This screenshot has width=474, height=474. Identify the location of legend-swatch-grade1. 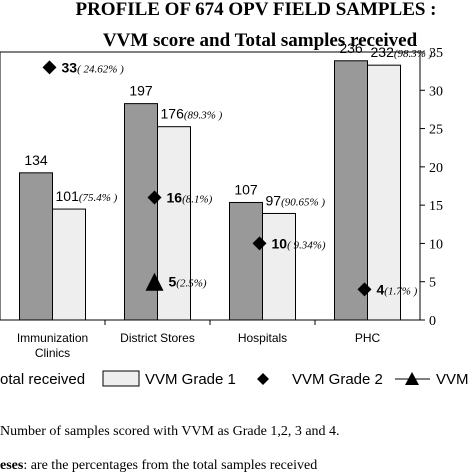
(121, 378).